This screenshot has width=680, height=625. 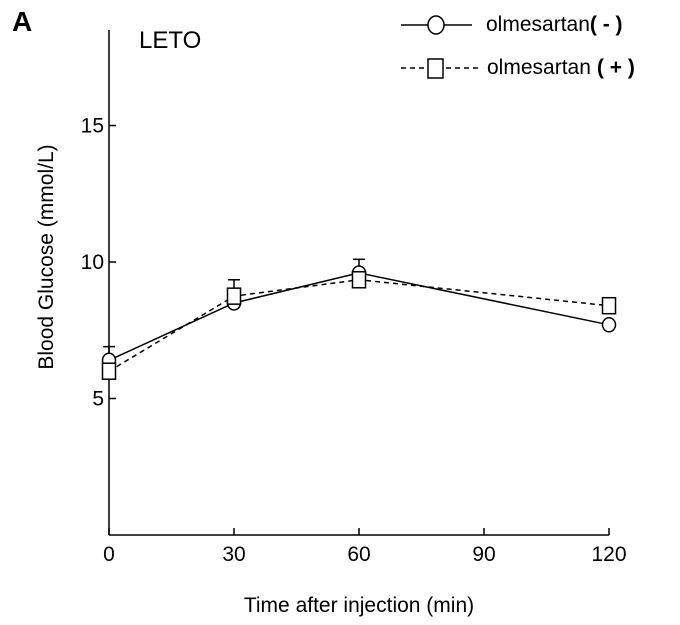 I want to click on x-ticks: 0 30 60 90 120, so click(x=365, y=547).